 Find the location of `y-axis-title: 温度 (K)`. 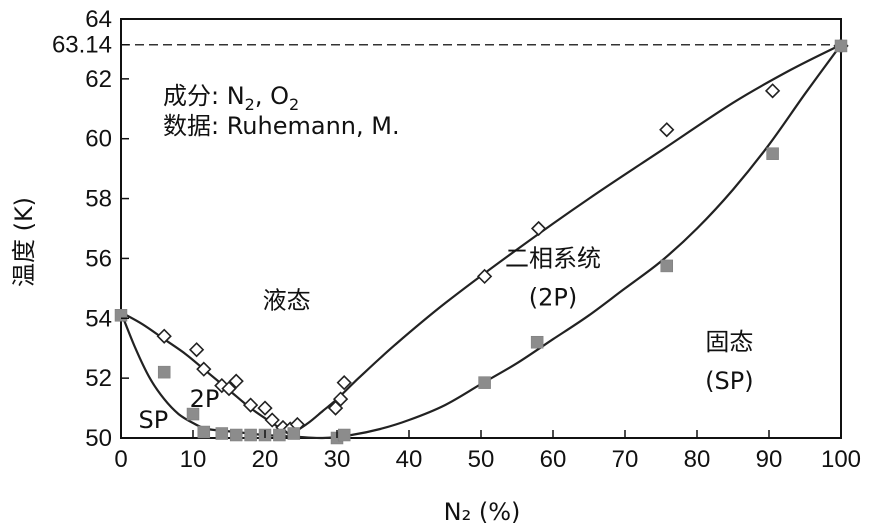

y-axis-title: 温度 (K) is located at coordinates (24, 242).